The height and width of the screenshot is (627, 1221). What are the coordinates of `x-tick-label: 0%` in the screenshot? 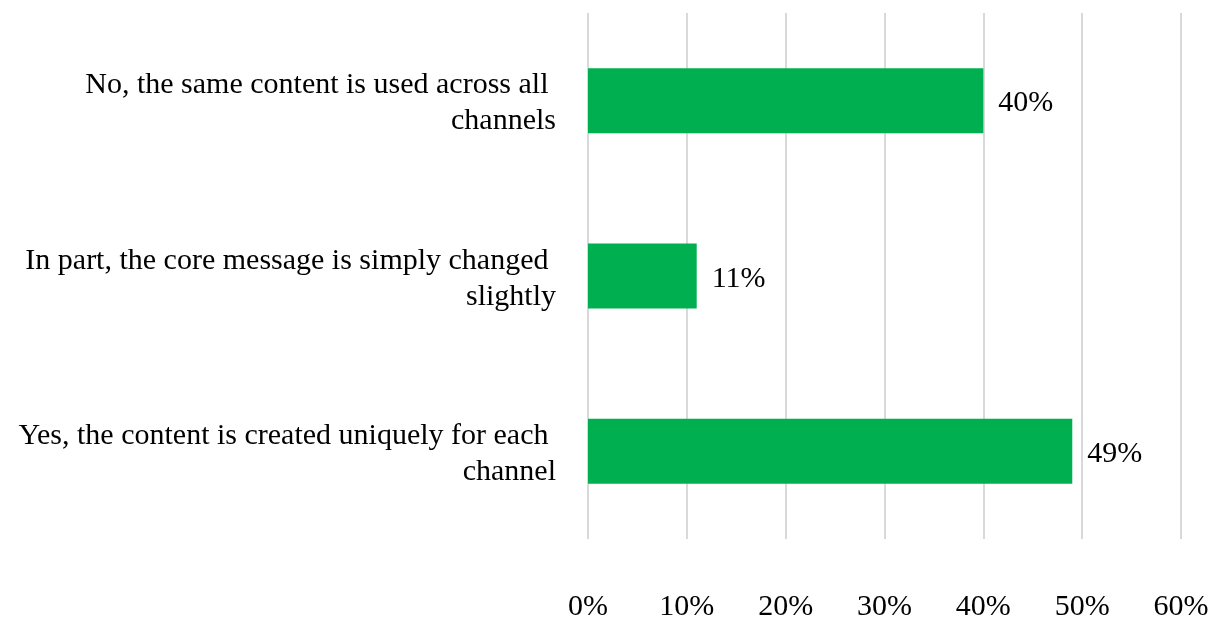 It's located at (588, 604).